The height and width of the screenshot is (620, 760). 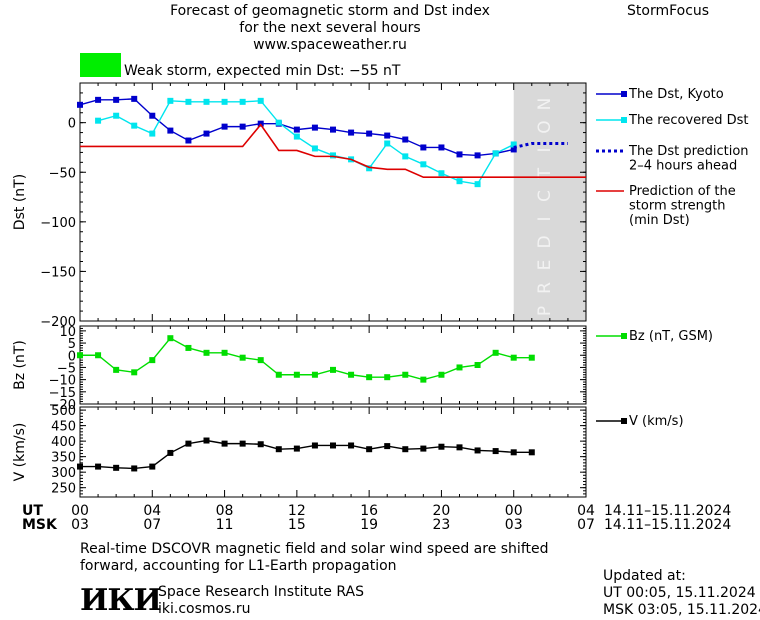 What do you see at coordinates (688, 120) in the screenshot?
I see `legend-label: The recovered Dst` at bounding box center [688, 120].